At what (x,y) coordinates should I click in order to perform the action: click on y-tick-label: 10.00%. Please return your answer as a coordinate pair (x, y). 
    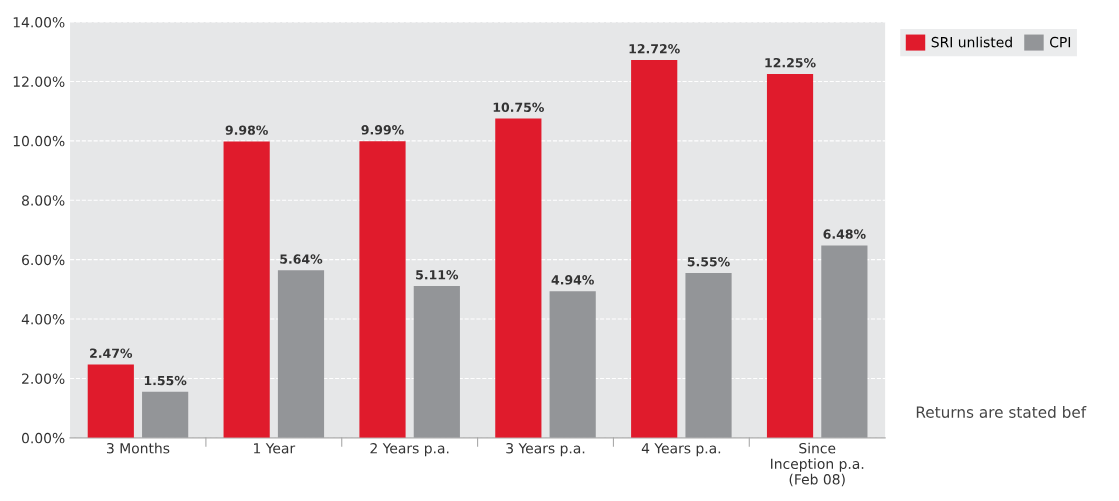
    Looking at the image, I should click on (39, 141).